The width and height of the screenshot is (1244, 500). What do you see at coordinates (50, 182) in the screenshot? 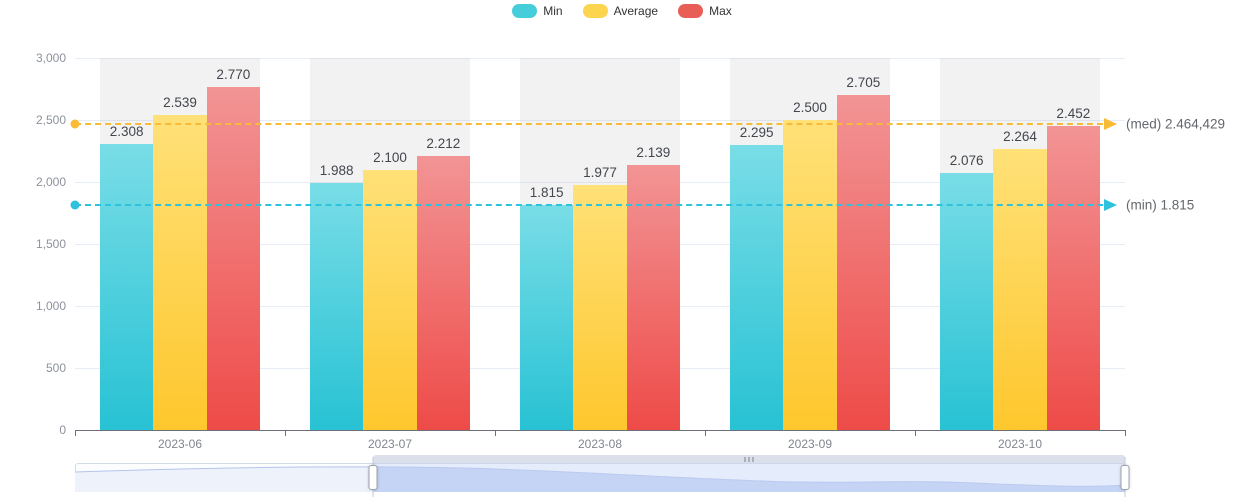
I see `y-axis-tick-label: 2,000` at bounding box center [50, 182].